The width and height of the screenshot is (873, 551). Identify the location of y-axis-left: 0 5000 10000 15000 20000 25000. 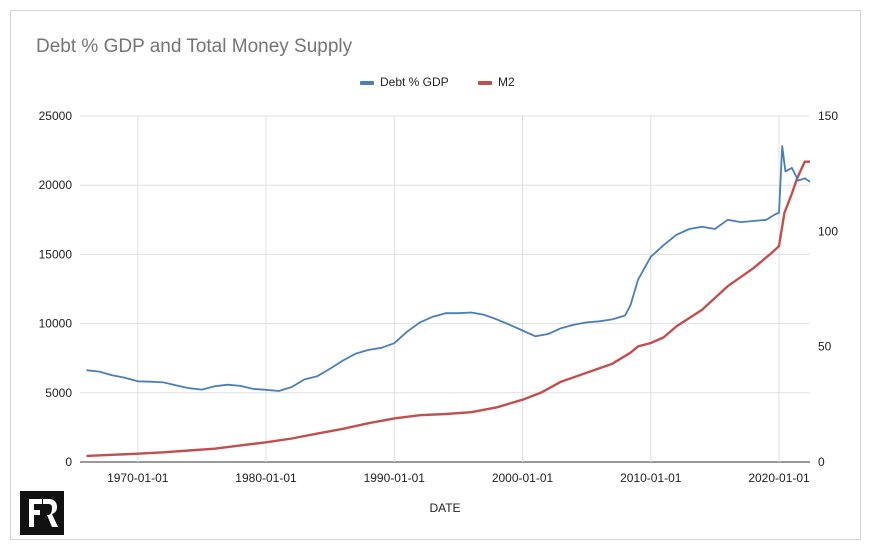
(56, 289).